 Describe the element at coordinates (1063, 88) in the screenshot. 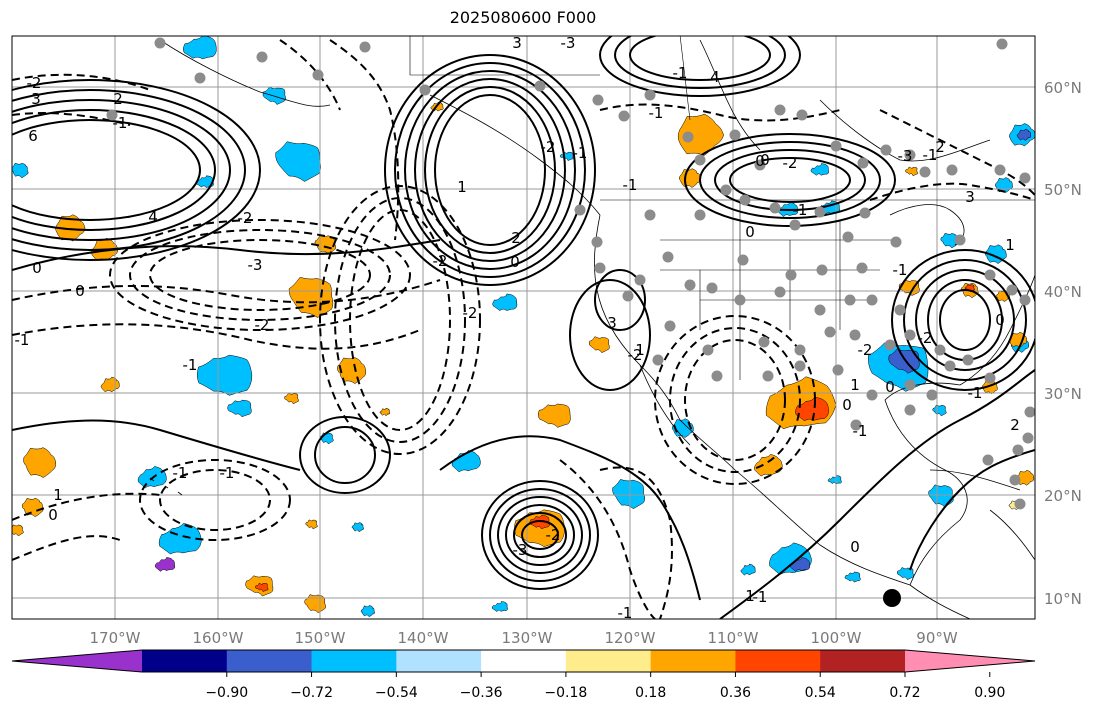

I see `latitude-label: 60°N` at that location.